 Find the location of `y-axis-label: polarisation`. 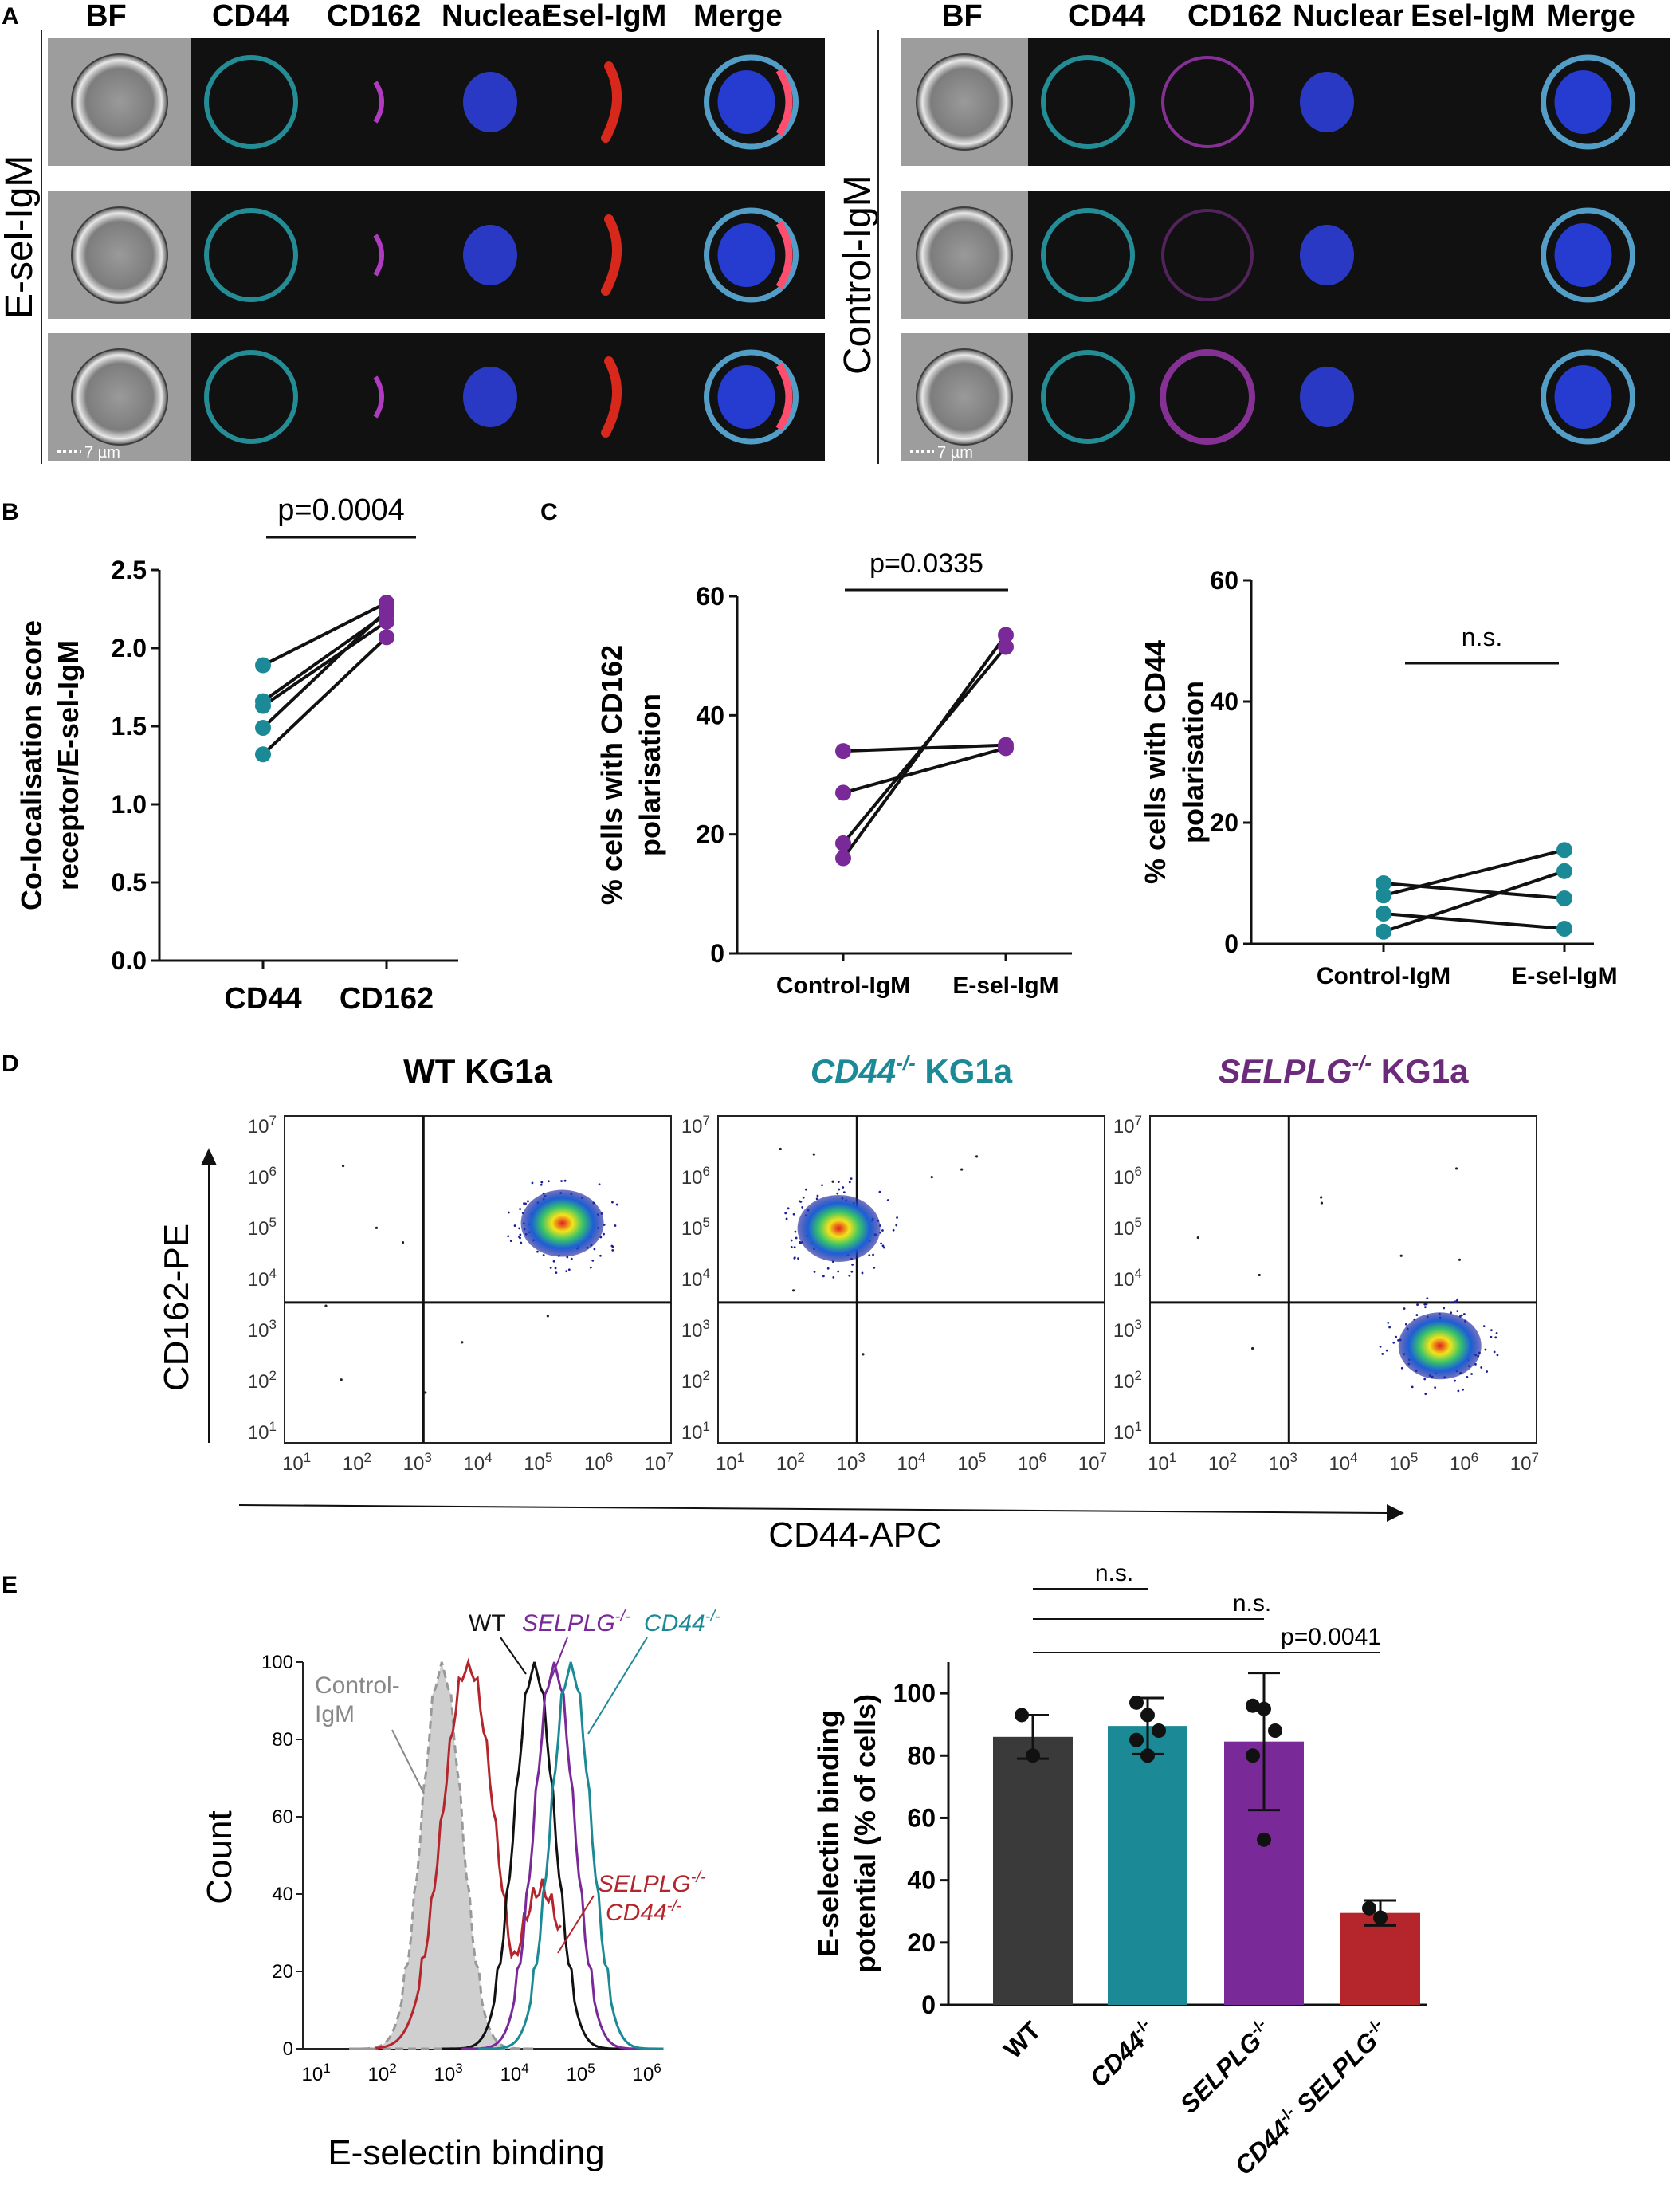

y-axis-label: polarisation is located at coordinates (650, 775).